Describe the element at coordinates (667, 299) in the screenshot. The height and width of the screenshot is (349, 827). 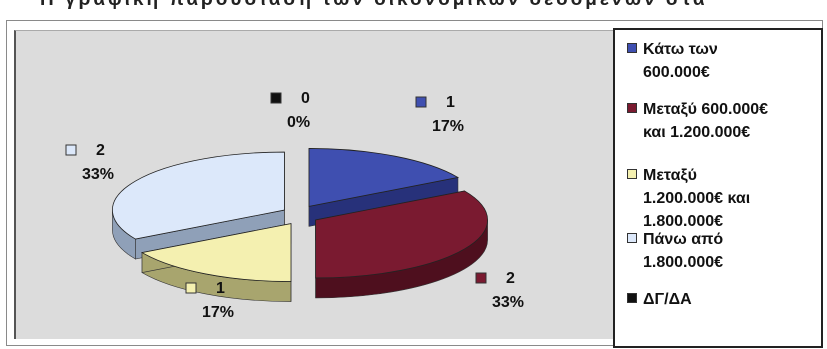
I see `legend-label: ΔΓ/ΔΑ` at that location.